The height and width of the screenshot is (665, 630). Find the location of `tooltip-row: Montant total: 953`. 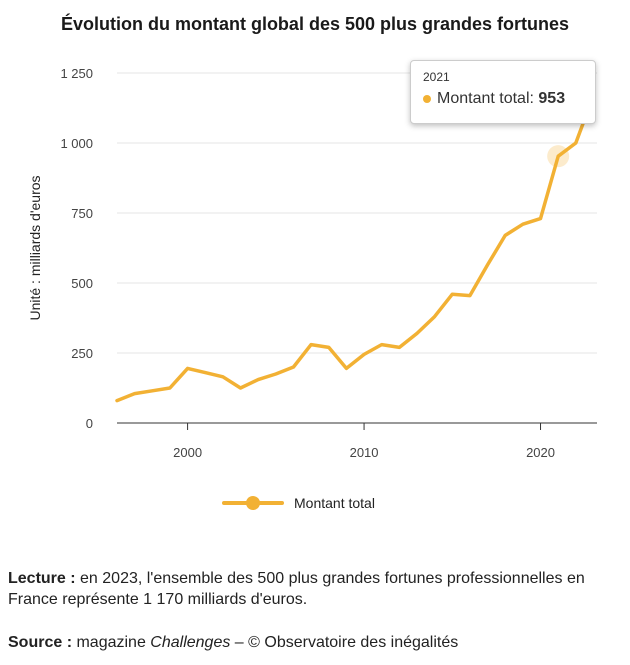

tooltip-row: Montant total: 953 is located at coordinates (503, 99).